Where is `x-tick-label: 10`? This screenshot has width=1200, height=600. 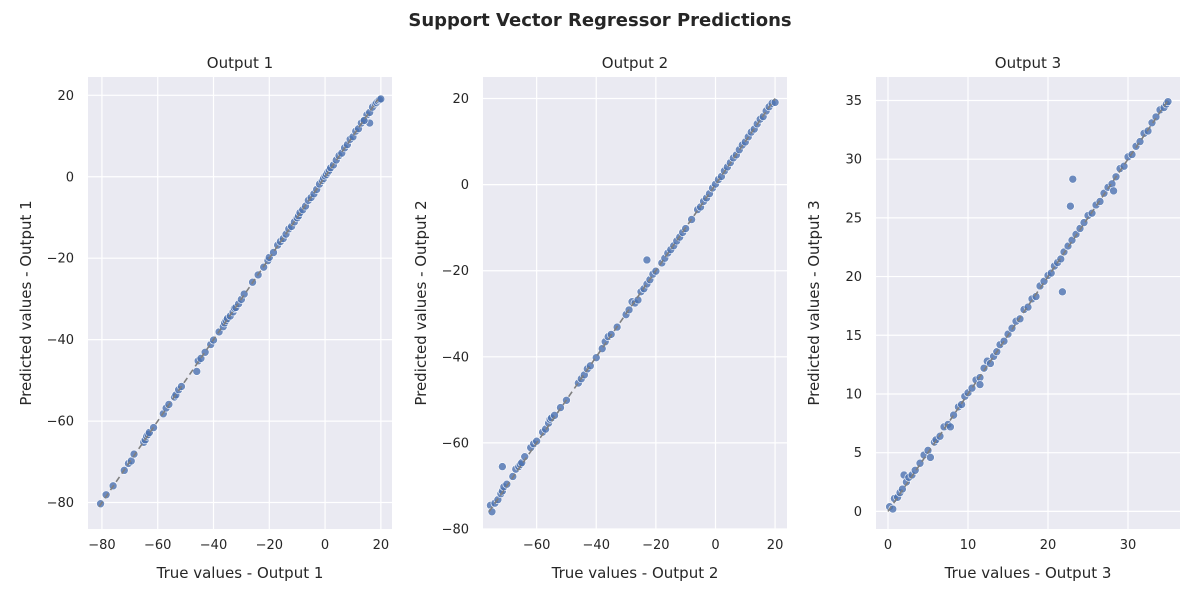
x-tick-label: 10 is located at coordinates (968, 545).